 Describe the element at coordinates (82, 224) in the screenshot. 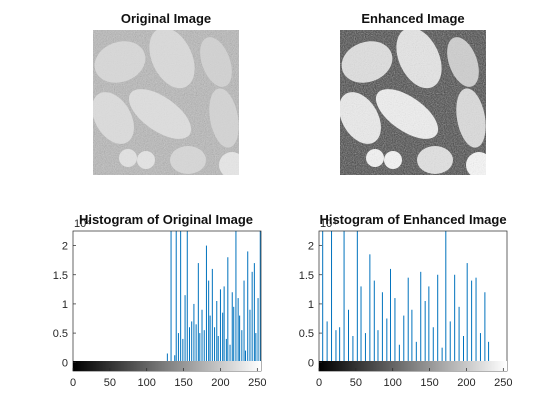

I see `histogram-original-exponent: 10⁴` at that location.